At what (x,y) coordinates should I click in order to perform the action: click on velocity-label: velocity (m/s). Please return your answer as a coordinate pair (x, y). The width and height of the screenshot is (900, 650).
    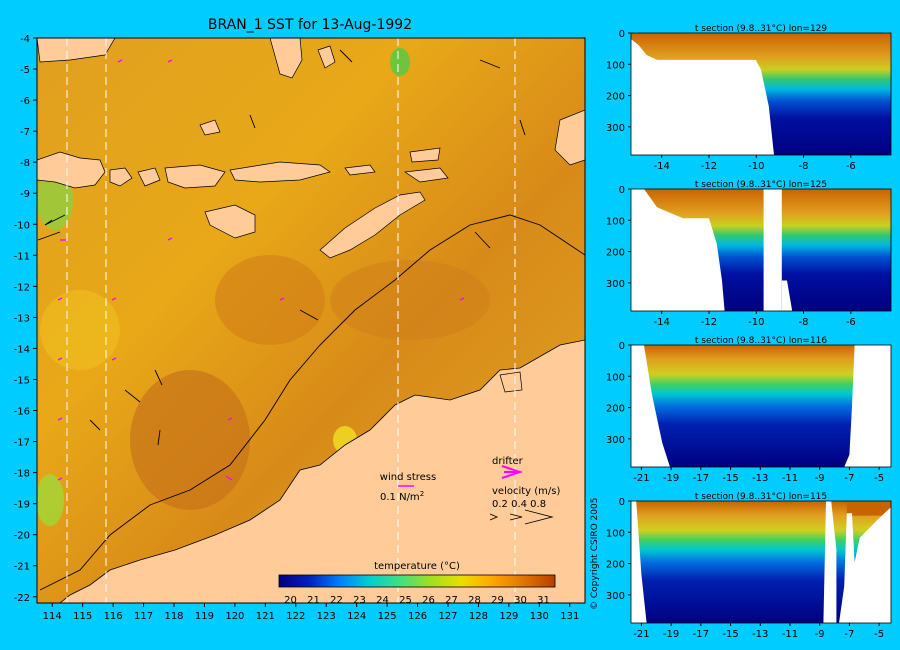
    Looking at the image, I should click on (526, 491).